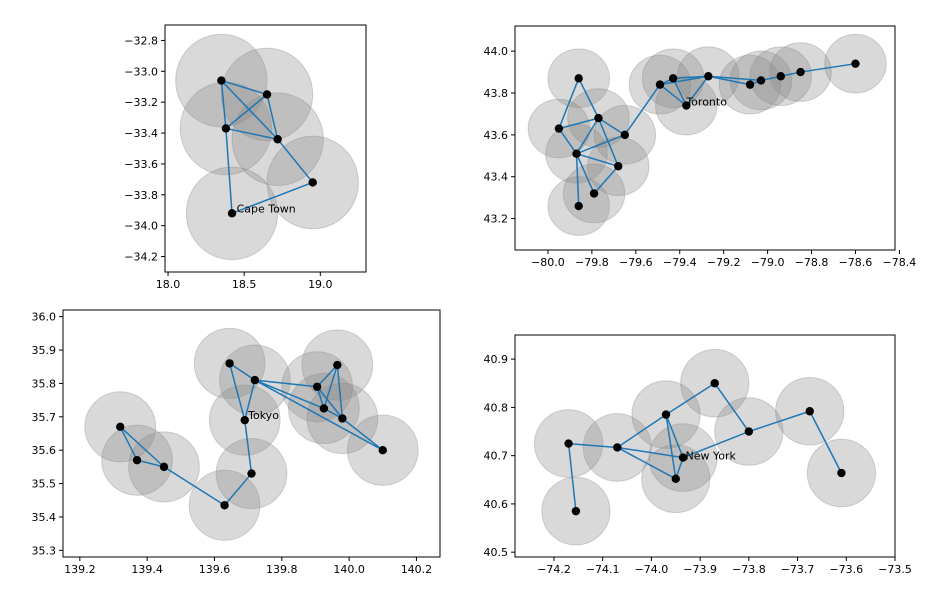 The width and height of the screenshot is (928, 605). What do you see at coordinates (349, 569) in the screenshot?
I see `x-tick-label: 140.0` at bounding box center [349, 569].